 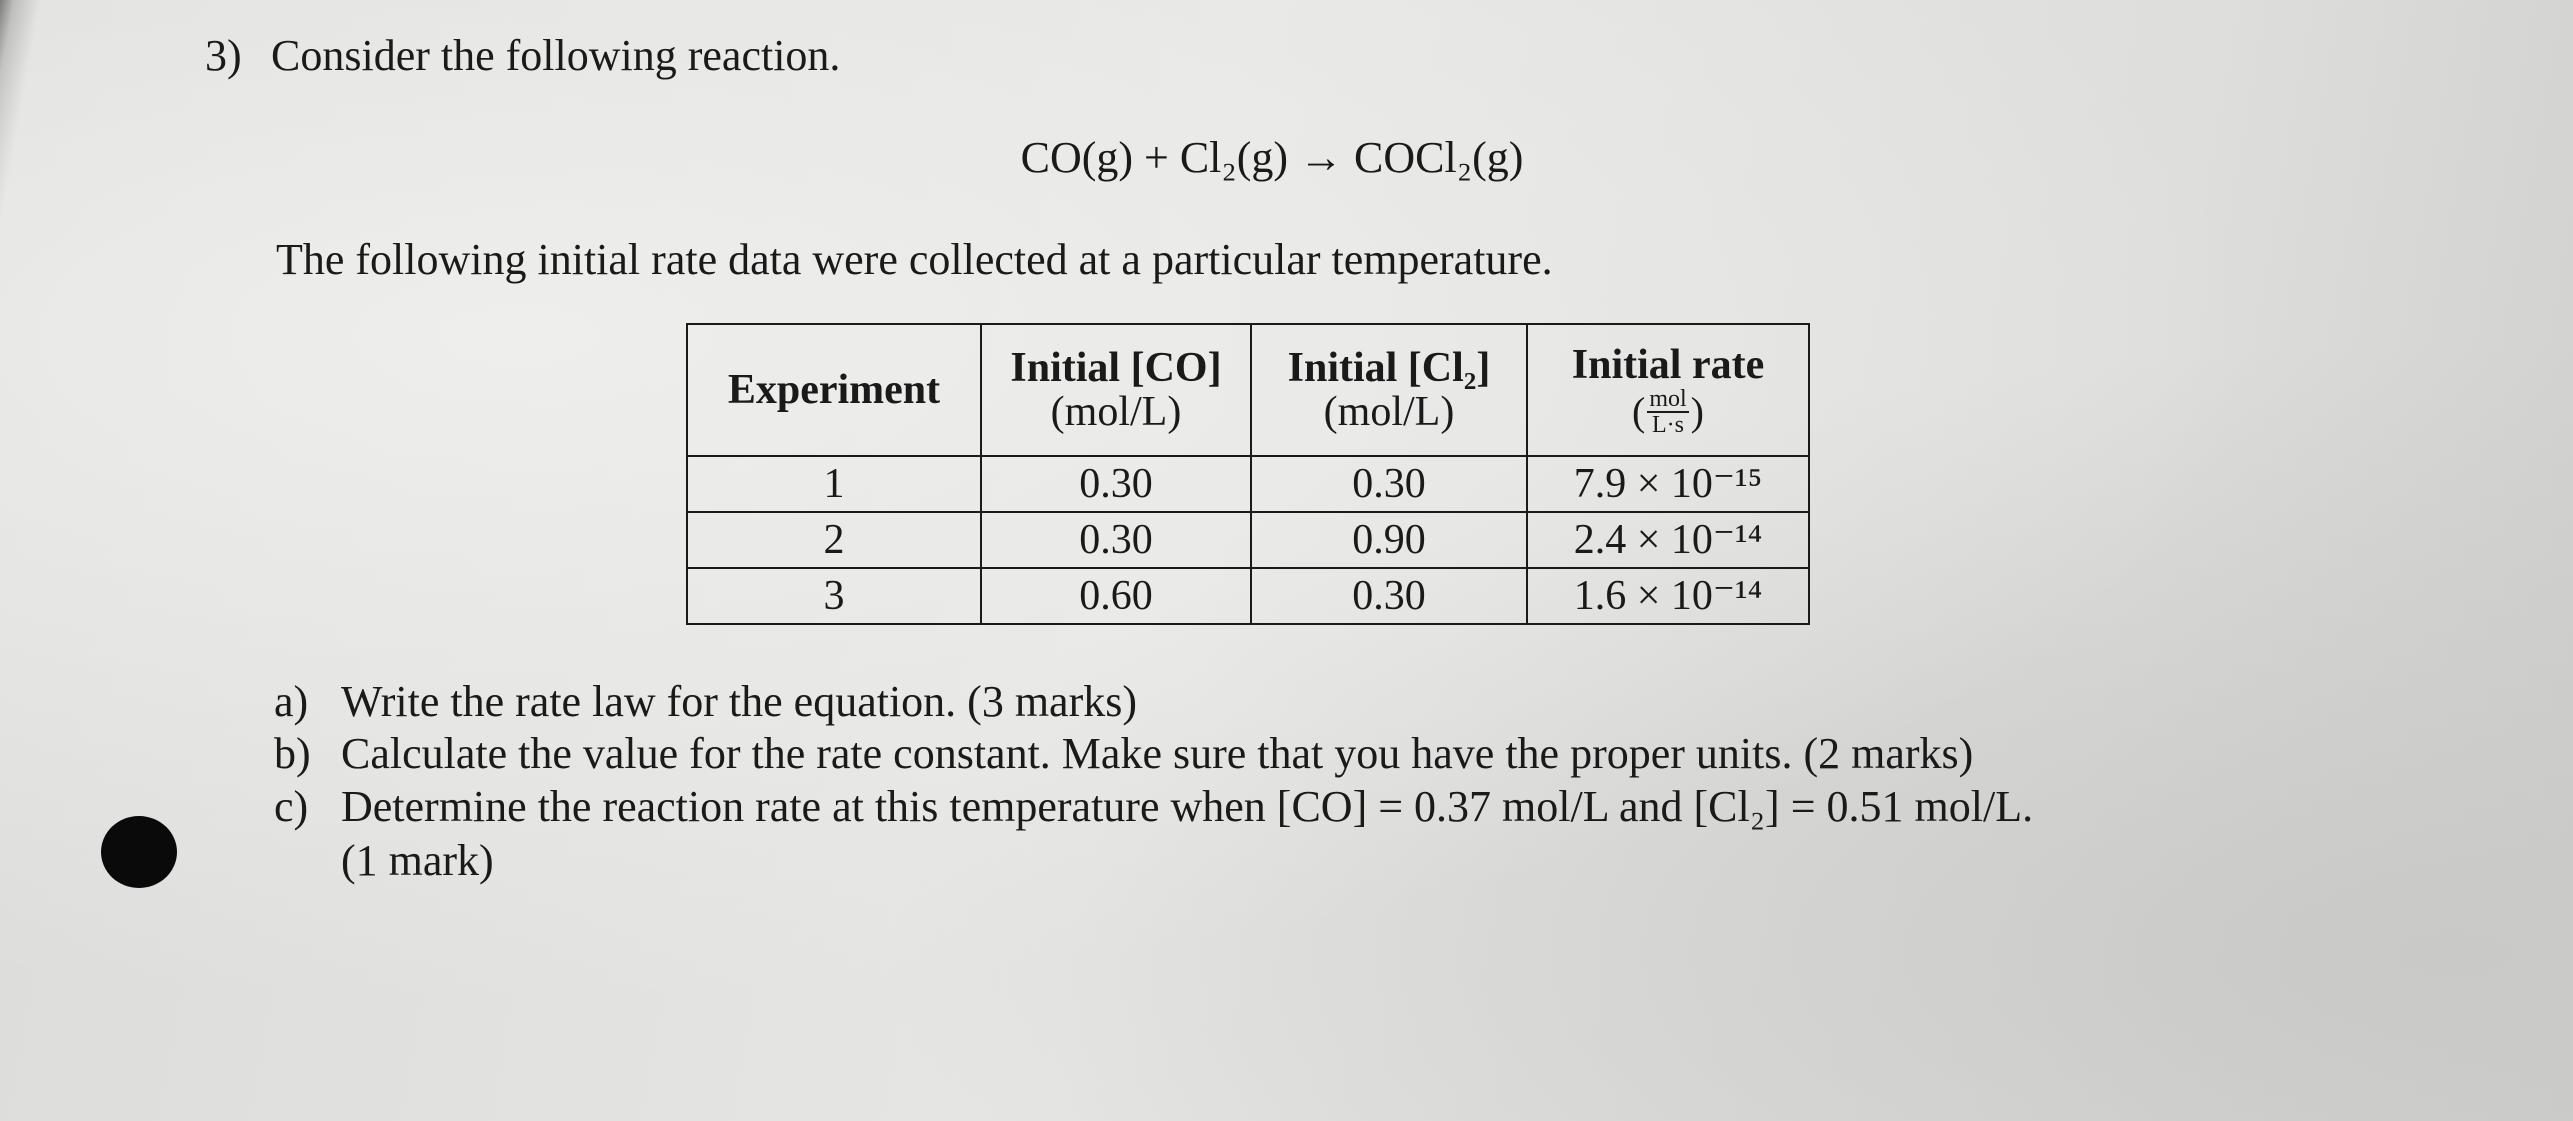 I want to click on part-text-continued: (1 mark), so click(x=417, y=860).